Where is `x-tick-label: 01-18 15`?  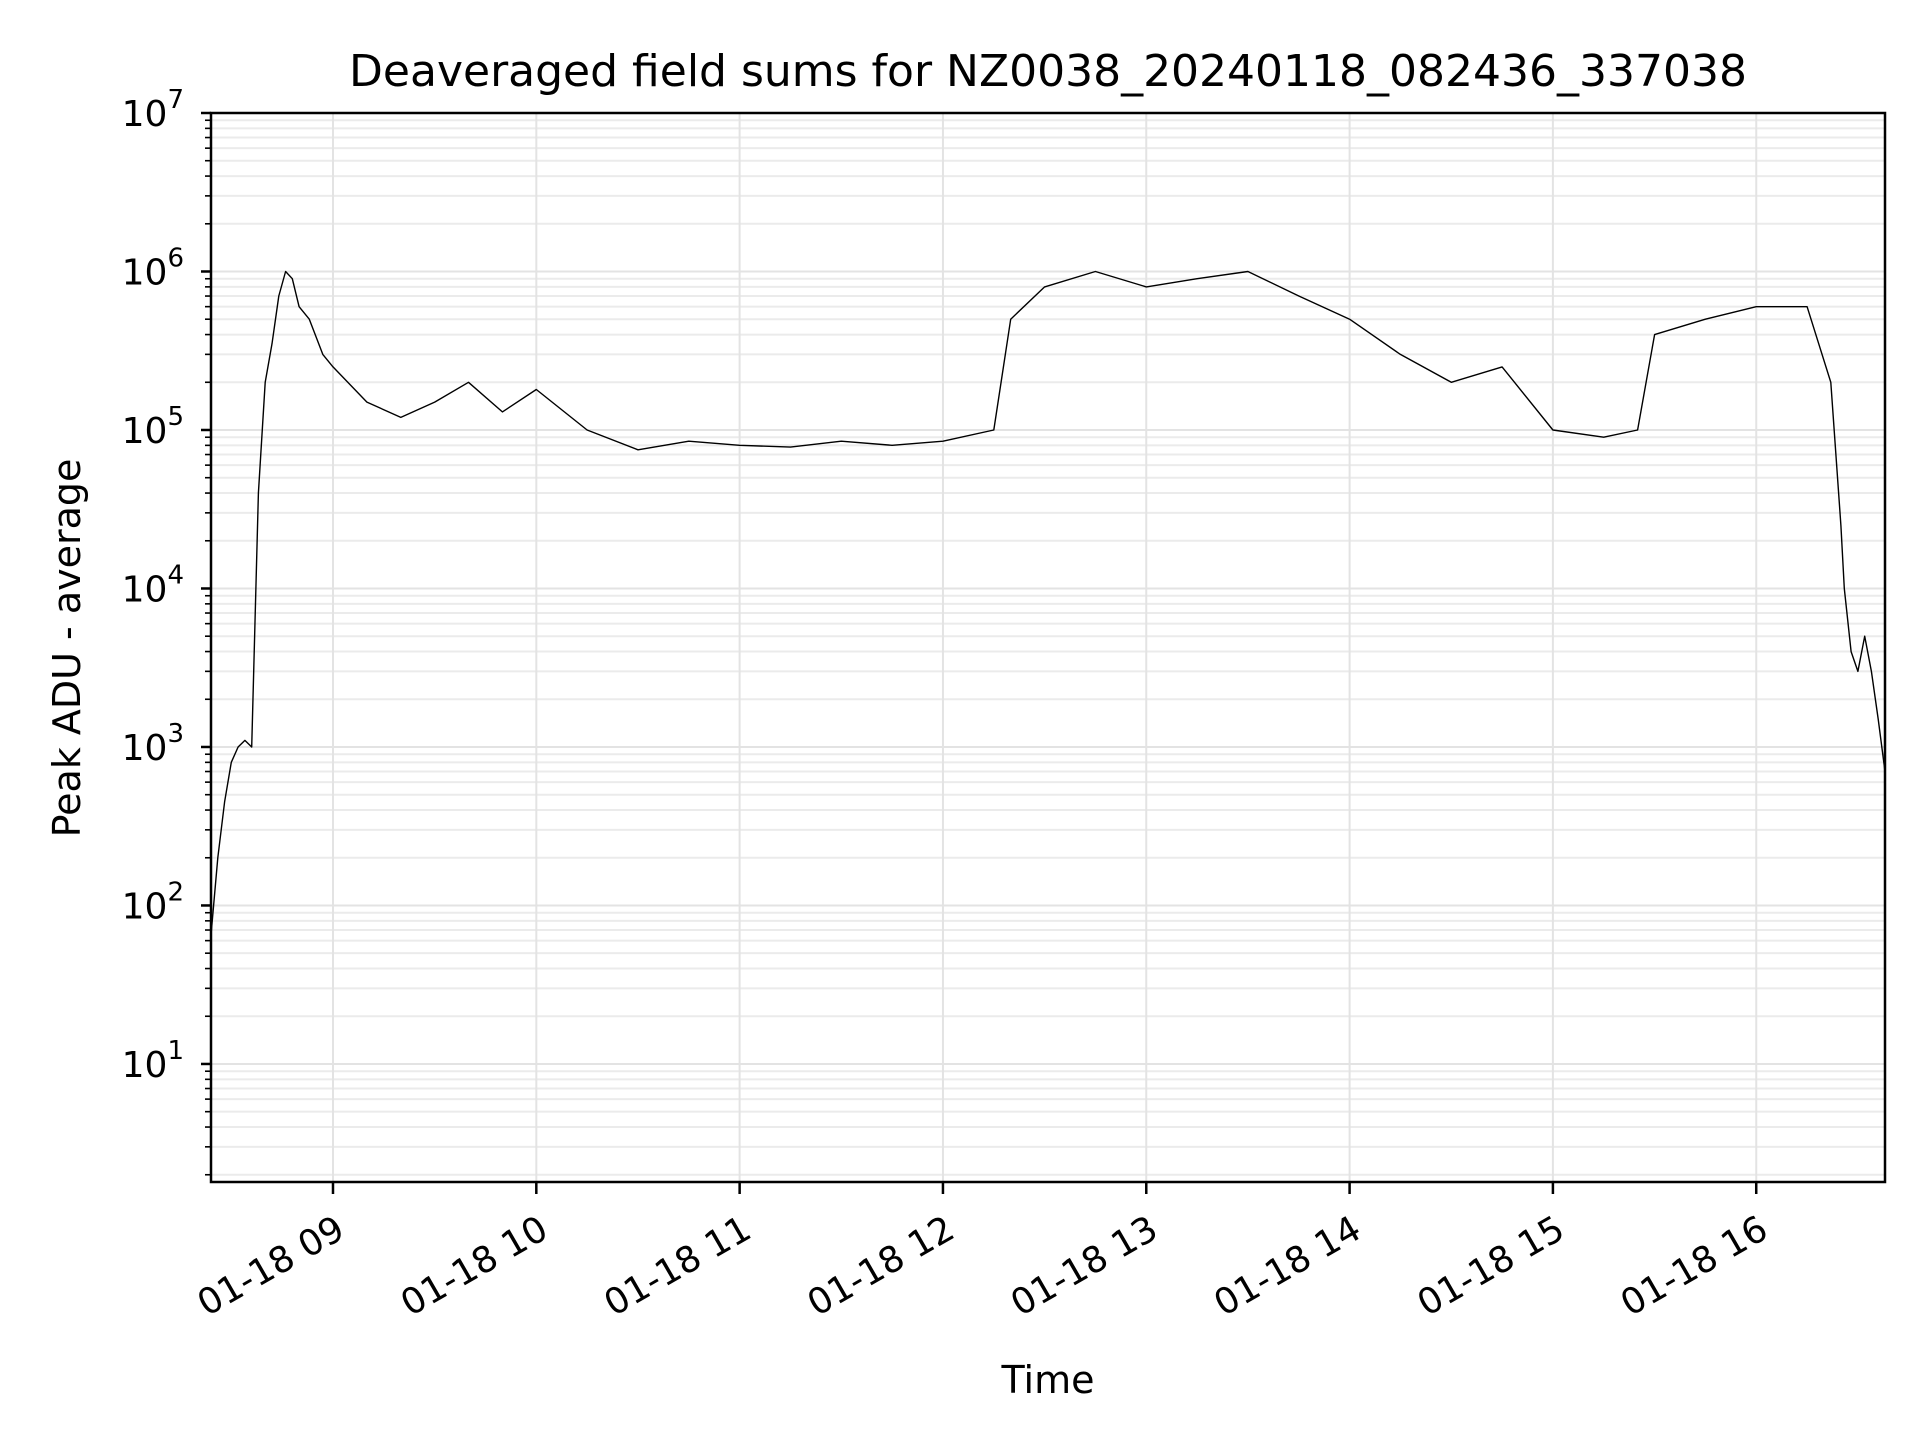 x-tick-label: 01-18 15 is located at coordinates (1491, 1266).